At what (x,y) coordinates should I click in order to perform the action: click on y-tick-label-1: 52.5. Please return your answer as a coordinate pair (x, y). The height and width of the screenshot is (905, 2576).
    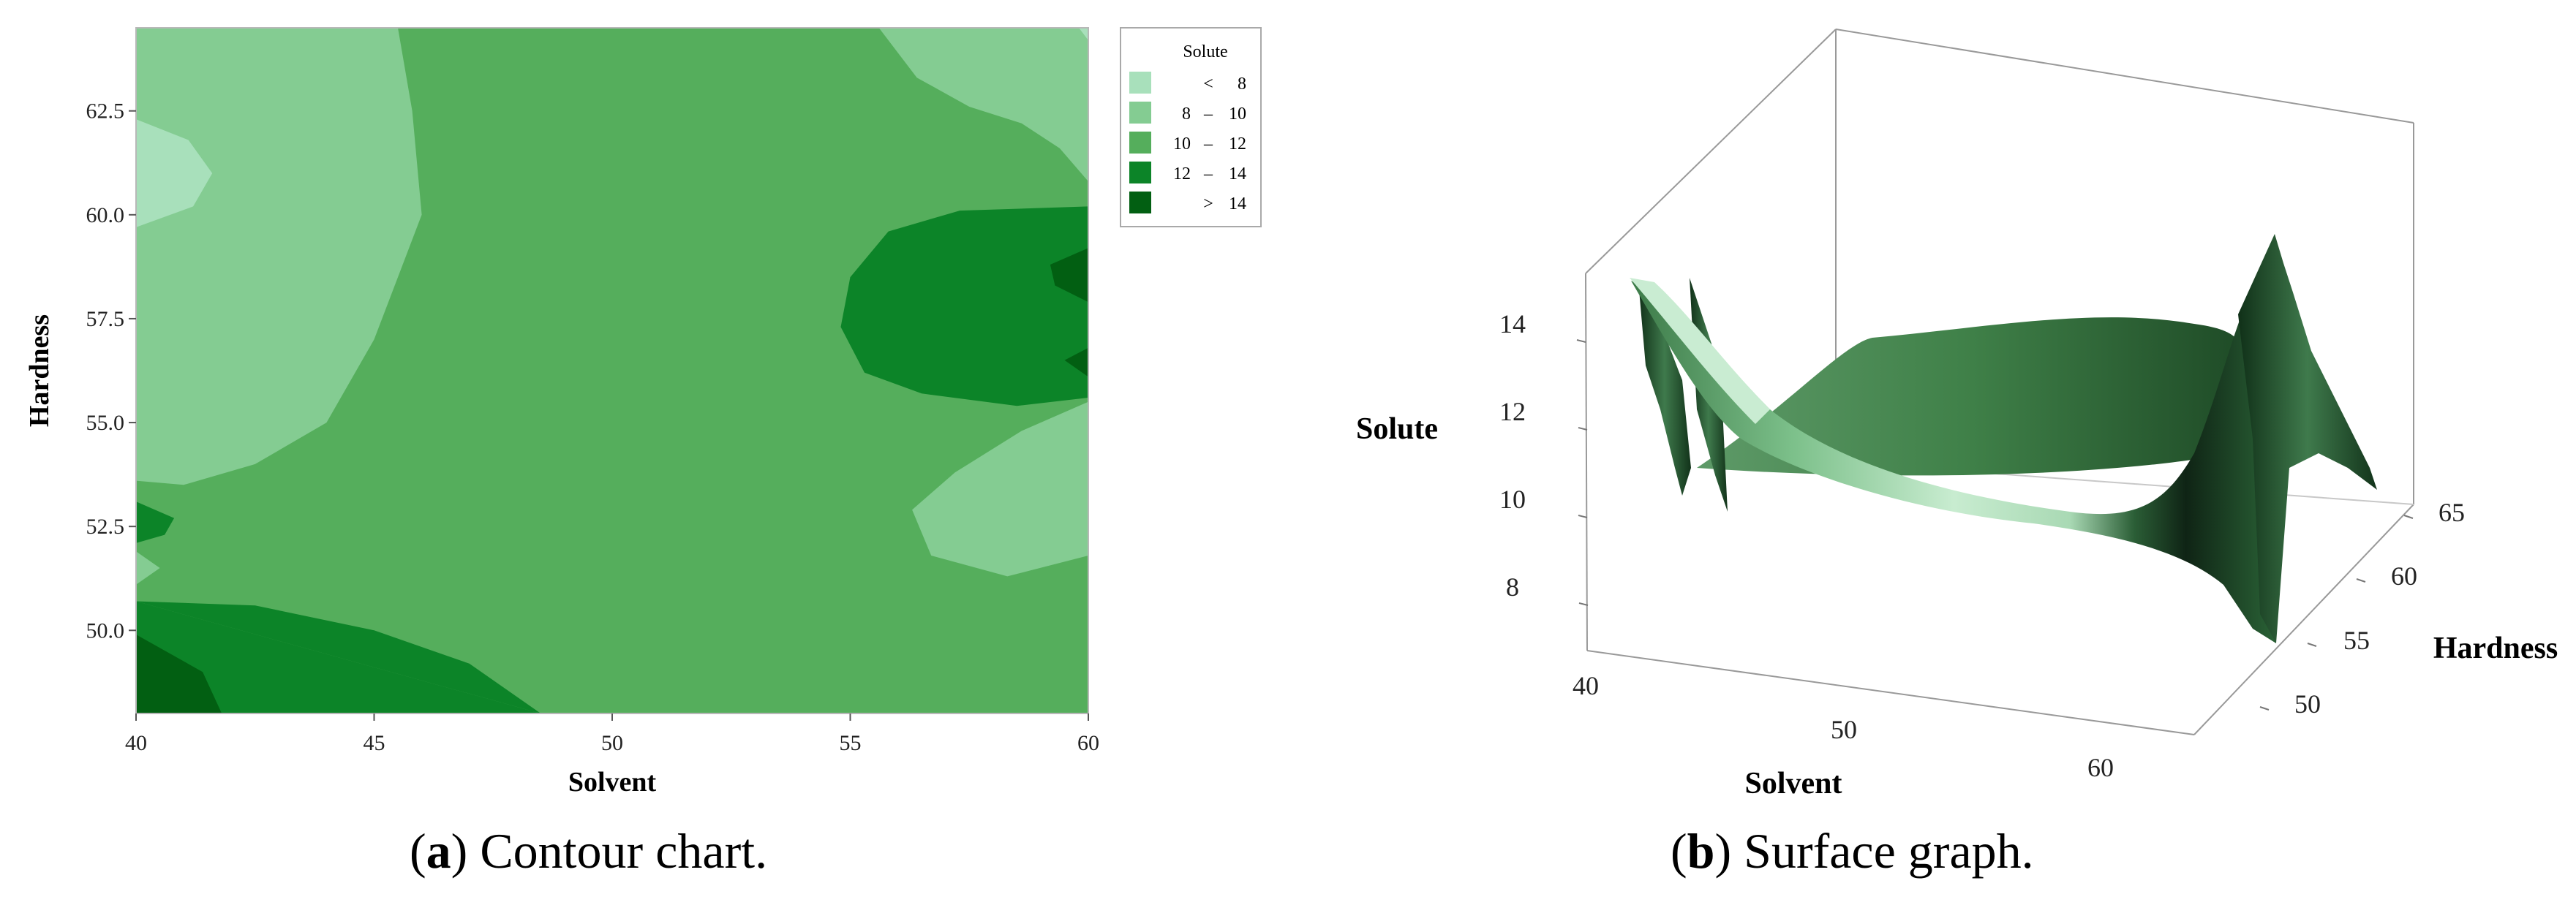
    Looking at the image, I should click on (105, 527).